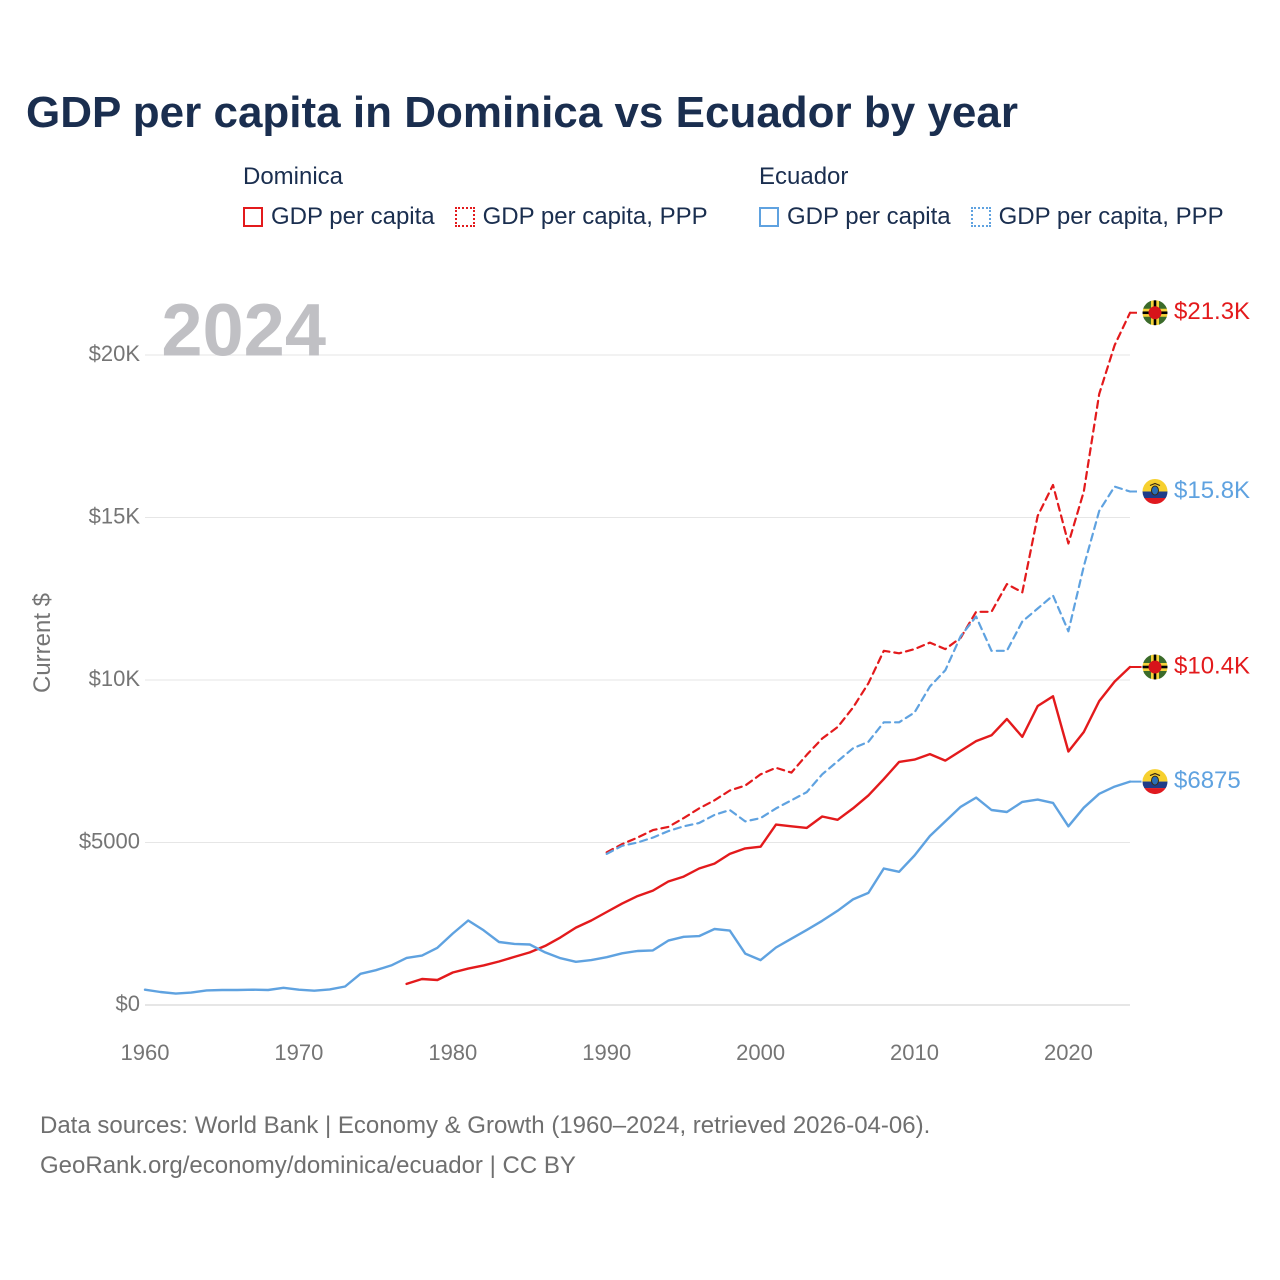 The height and width of the screenshot is (1280, 1280). I want to click on legend-group-title: Ecuador, so click(804, 176).